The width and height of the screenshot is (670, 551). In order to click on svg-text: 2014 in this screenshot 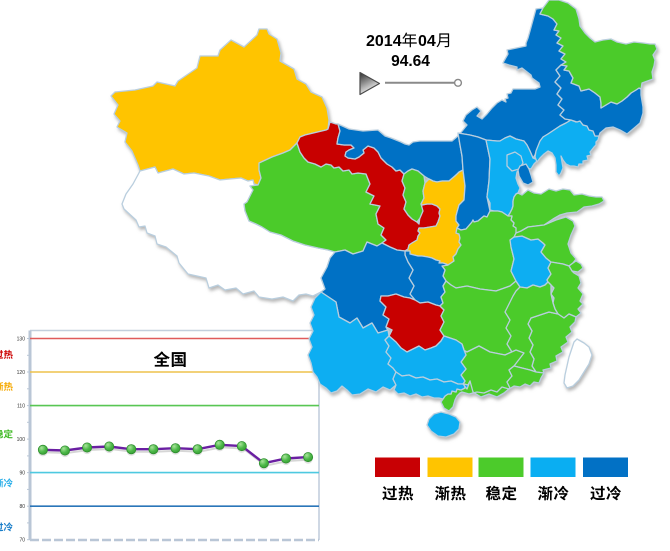, I will do `click(384, 41)`.